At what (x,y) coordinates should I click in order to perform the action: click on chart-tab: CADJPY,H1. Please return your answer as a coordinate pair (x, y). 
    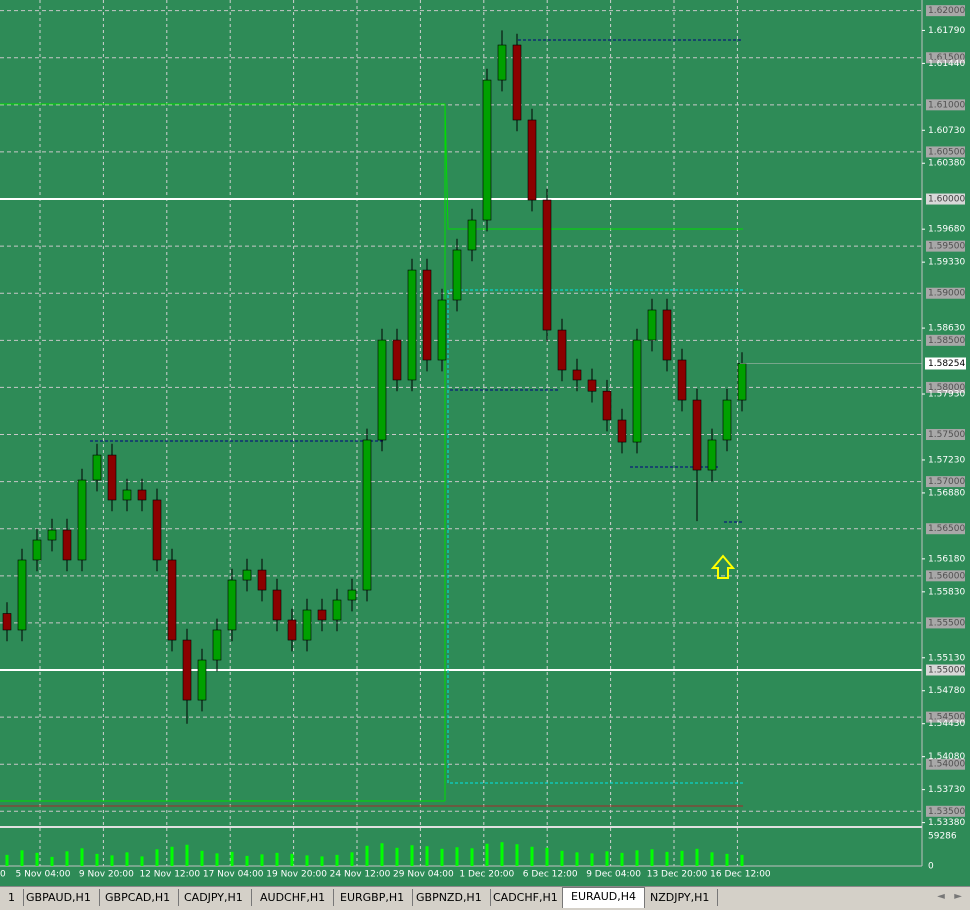
    Looking at the image, I should click on (214, 897).